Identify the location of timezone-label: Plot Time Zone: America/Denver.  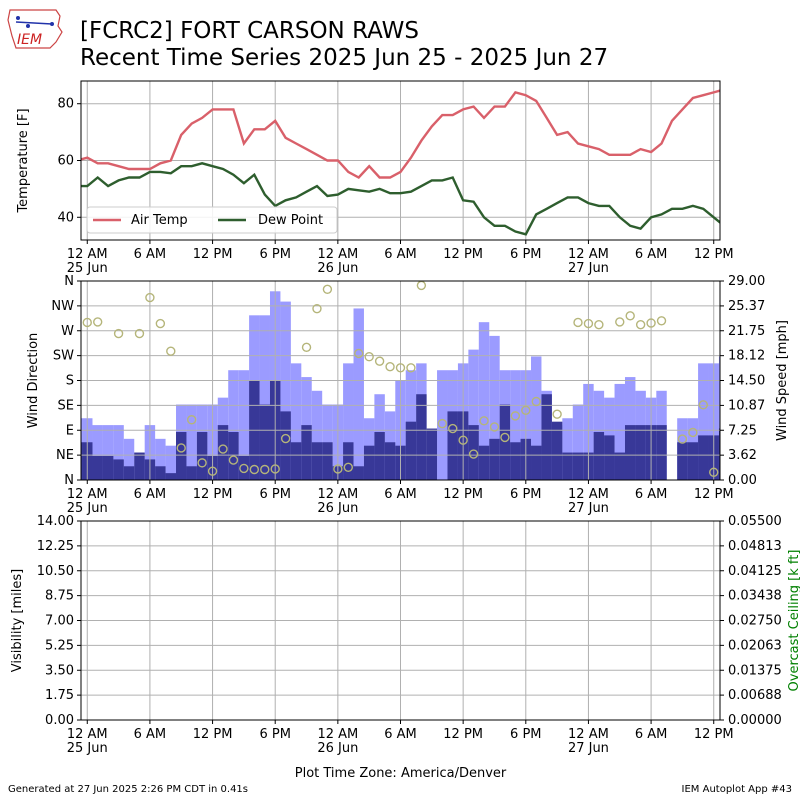
(401, 773).